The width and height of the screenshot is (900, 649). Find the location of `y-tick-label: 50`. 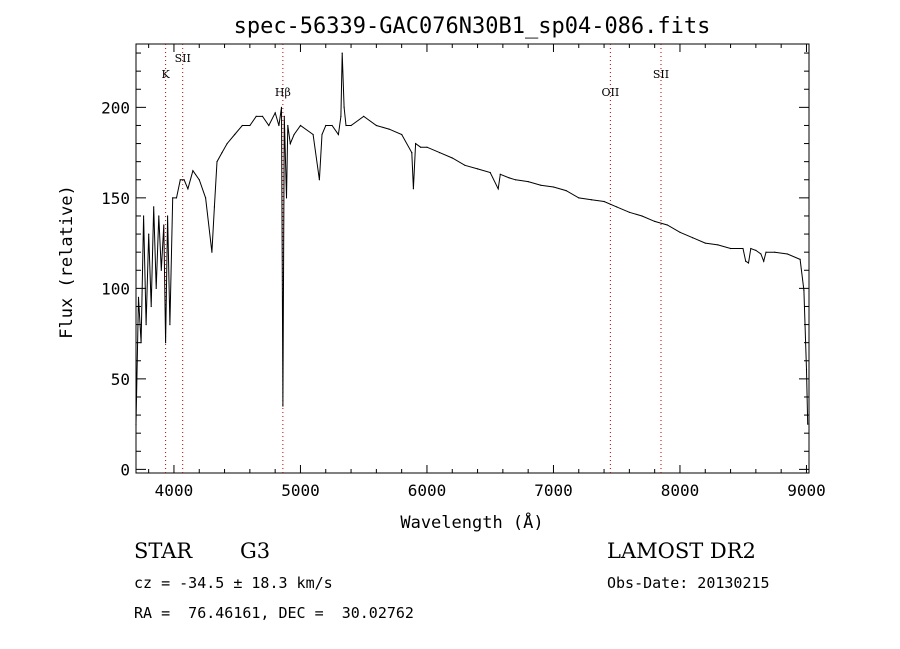

y-tick-label: 50 is located at coordinates (120, 379).